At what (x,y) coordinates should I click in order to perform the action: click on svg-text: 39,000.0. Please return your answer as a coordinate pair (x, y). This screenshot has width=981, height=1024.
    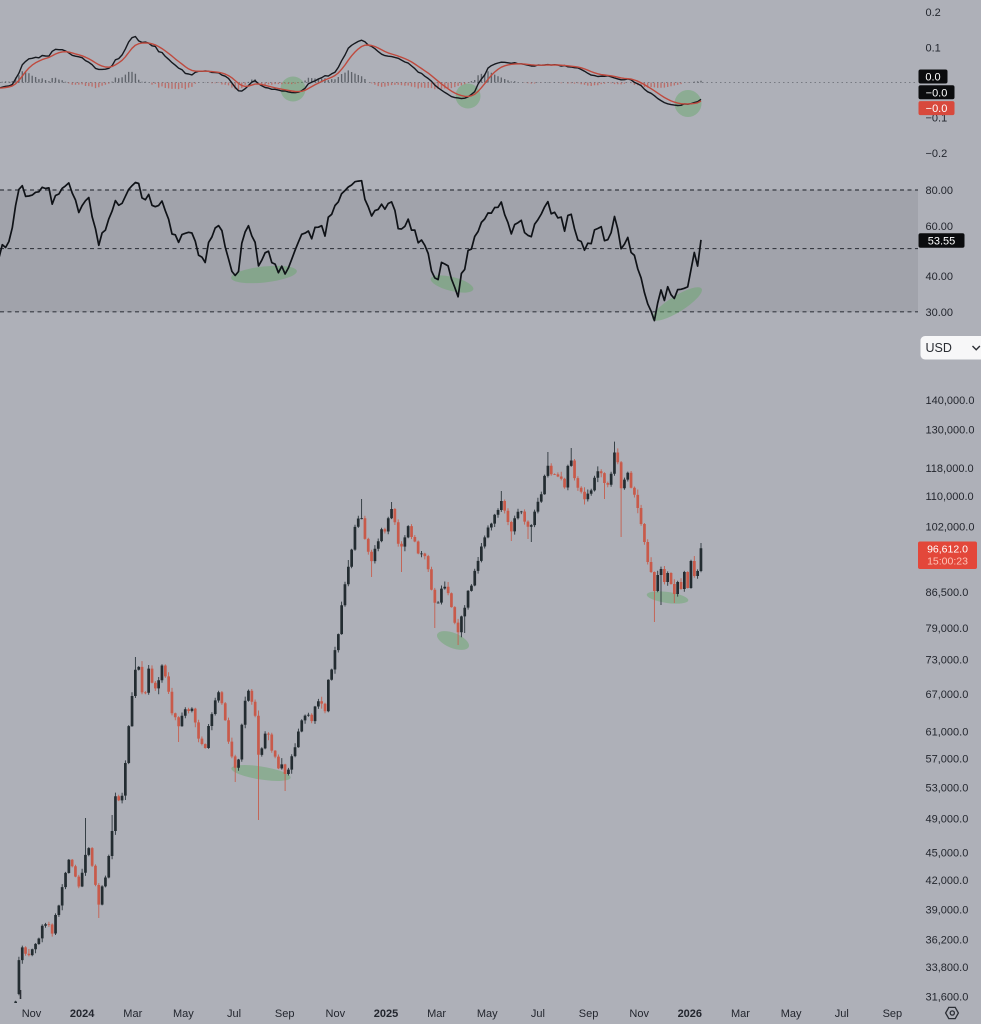
    Looking at the image, I should click on (947, 911).